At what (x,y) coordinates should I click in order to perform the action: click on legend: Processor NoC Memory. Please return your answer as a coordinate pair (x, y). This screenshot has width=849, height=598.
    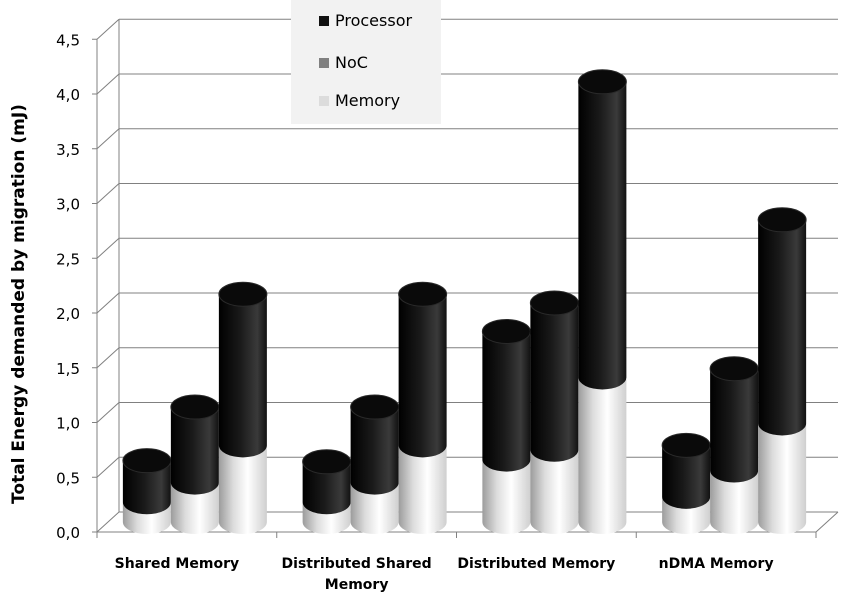
    Looking at the image, I should click on (366, 62).